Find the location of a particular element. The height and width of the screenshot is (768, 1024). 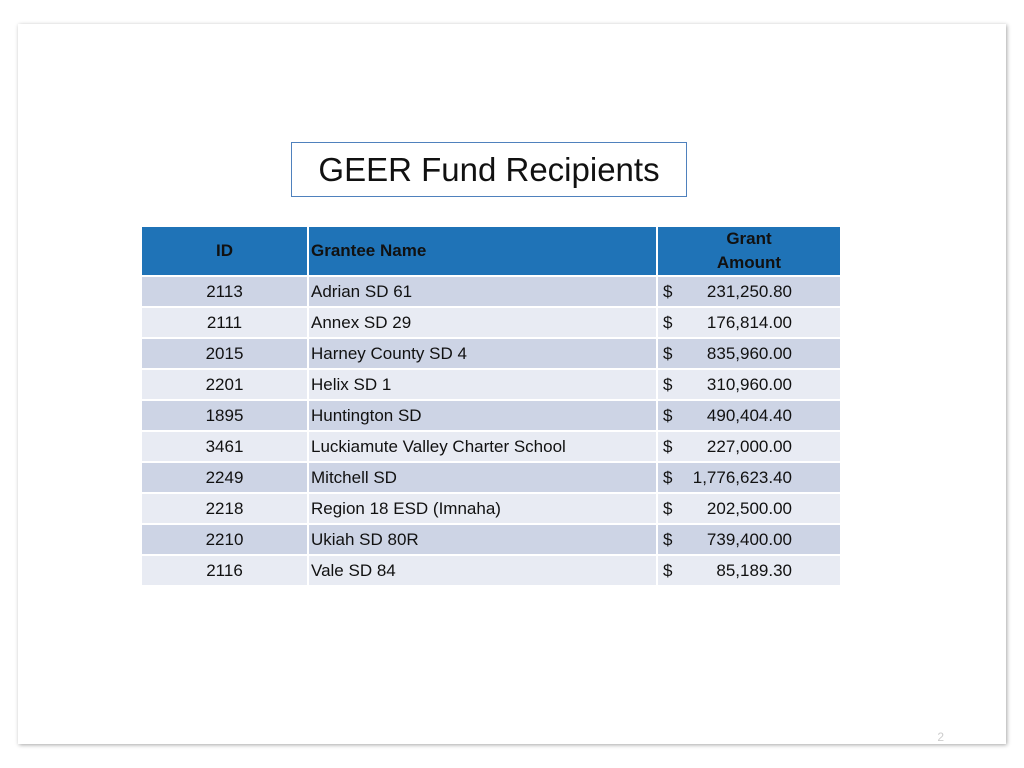

amount-value: 202,500.00 is located at coordinates (749, 508).